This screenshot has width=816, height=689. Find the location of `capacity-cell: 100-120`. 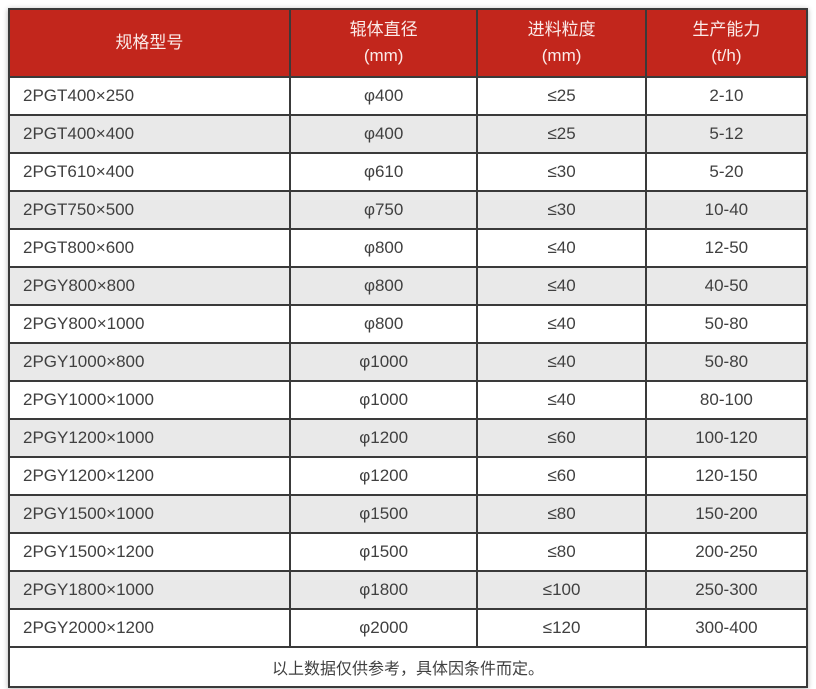

capacity-cell: 100-120 is located at coordinates (726, 438).